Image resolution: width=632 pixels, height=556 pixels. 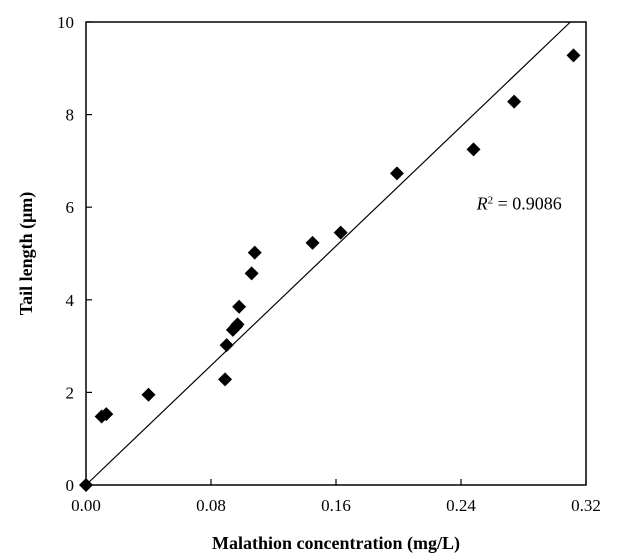 I want to click on x-tick-label: 0.24, so click(x=461, y=505).